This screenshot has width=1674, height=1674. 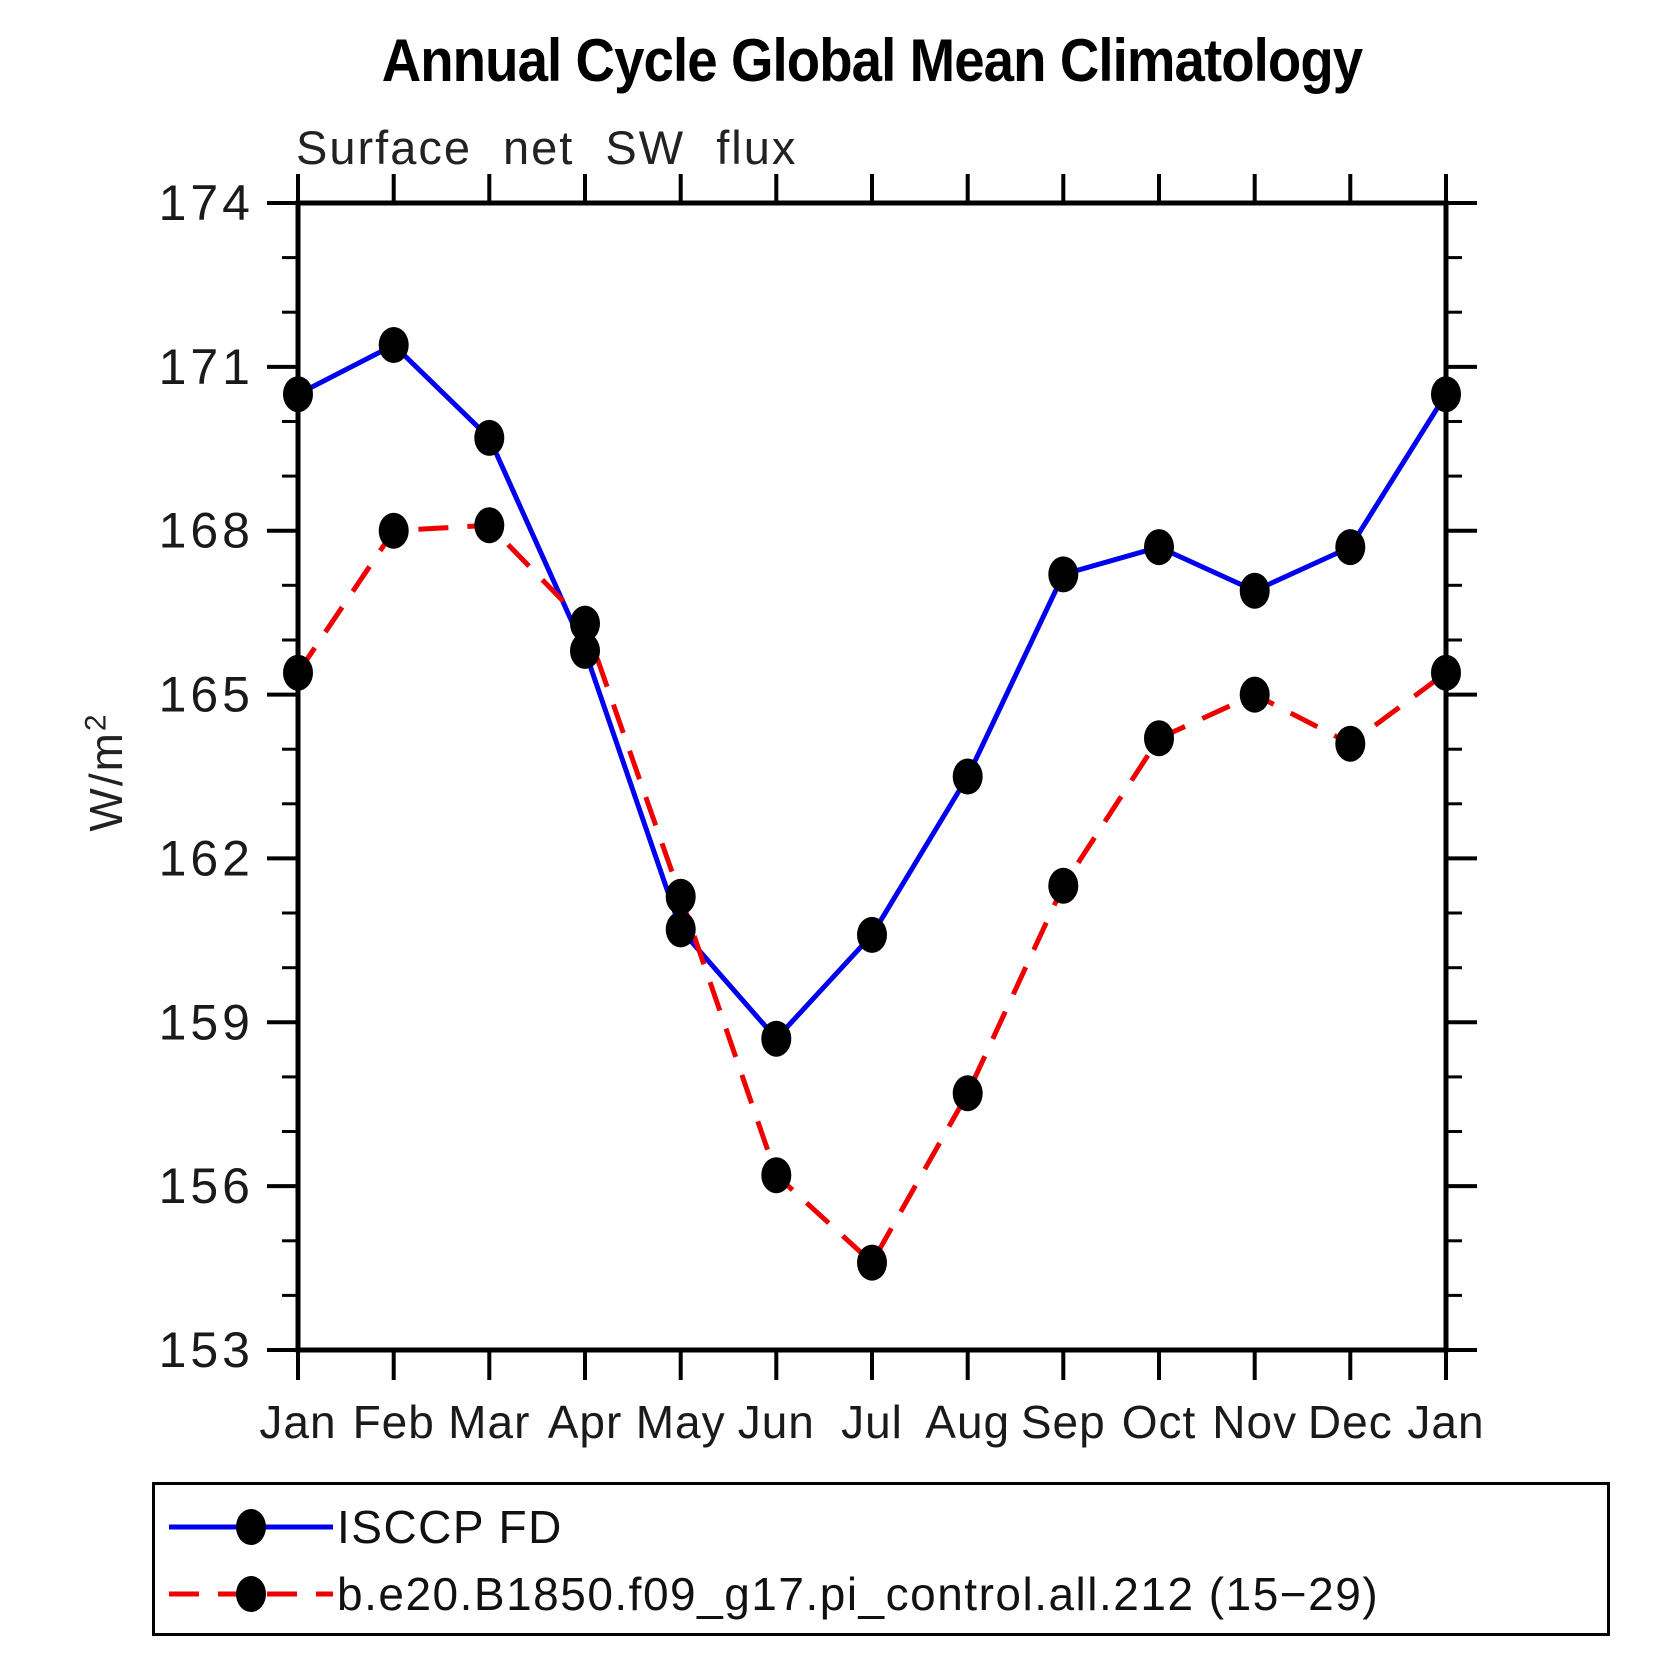 I want to click on svg-text: Mar, so click(x=489, y=1422).